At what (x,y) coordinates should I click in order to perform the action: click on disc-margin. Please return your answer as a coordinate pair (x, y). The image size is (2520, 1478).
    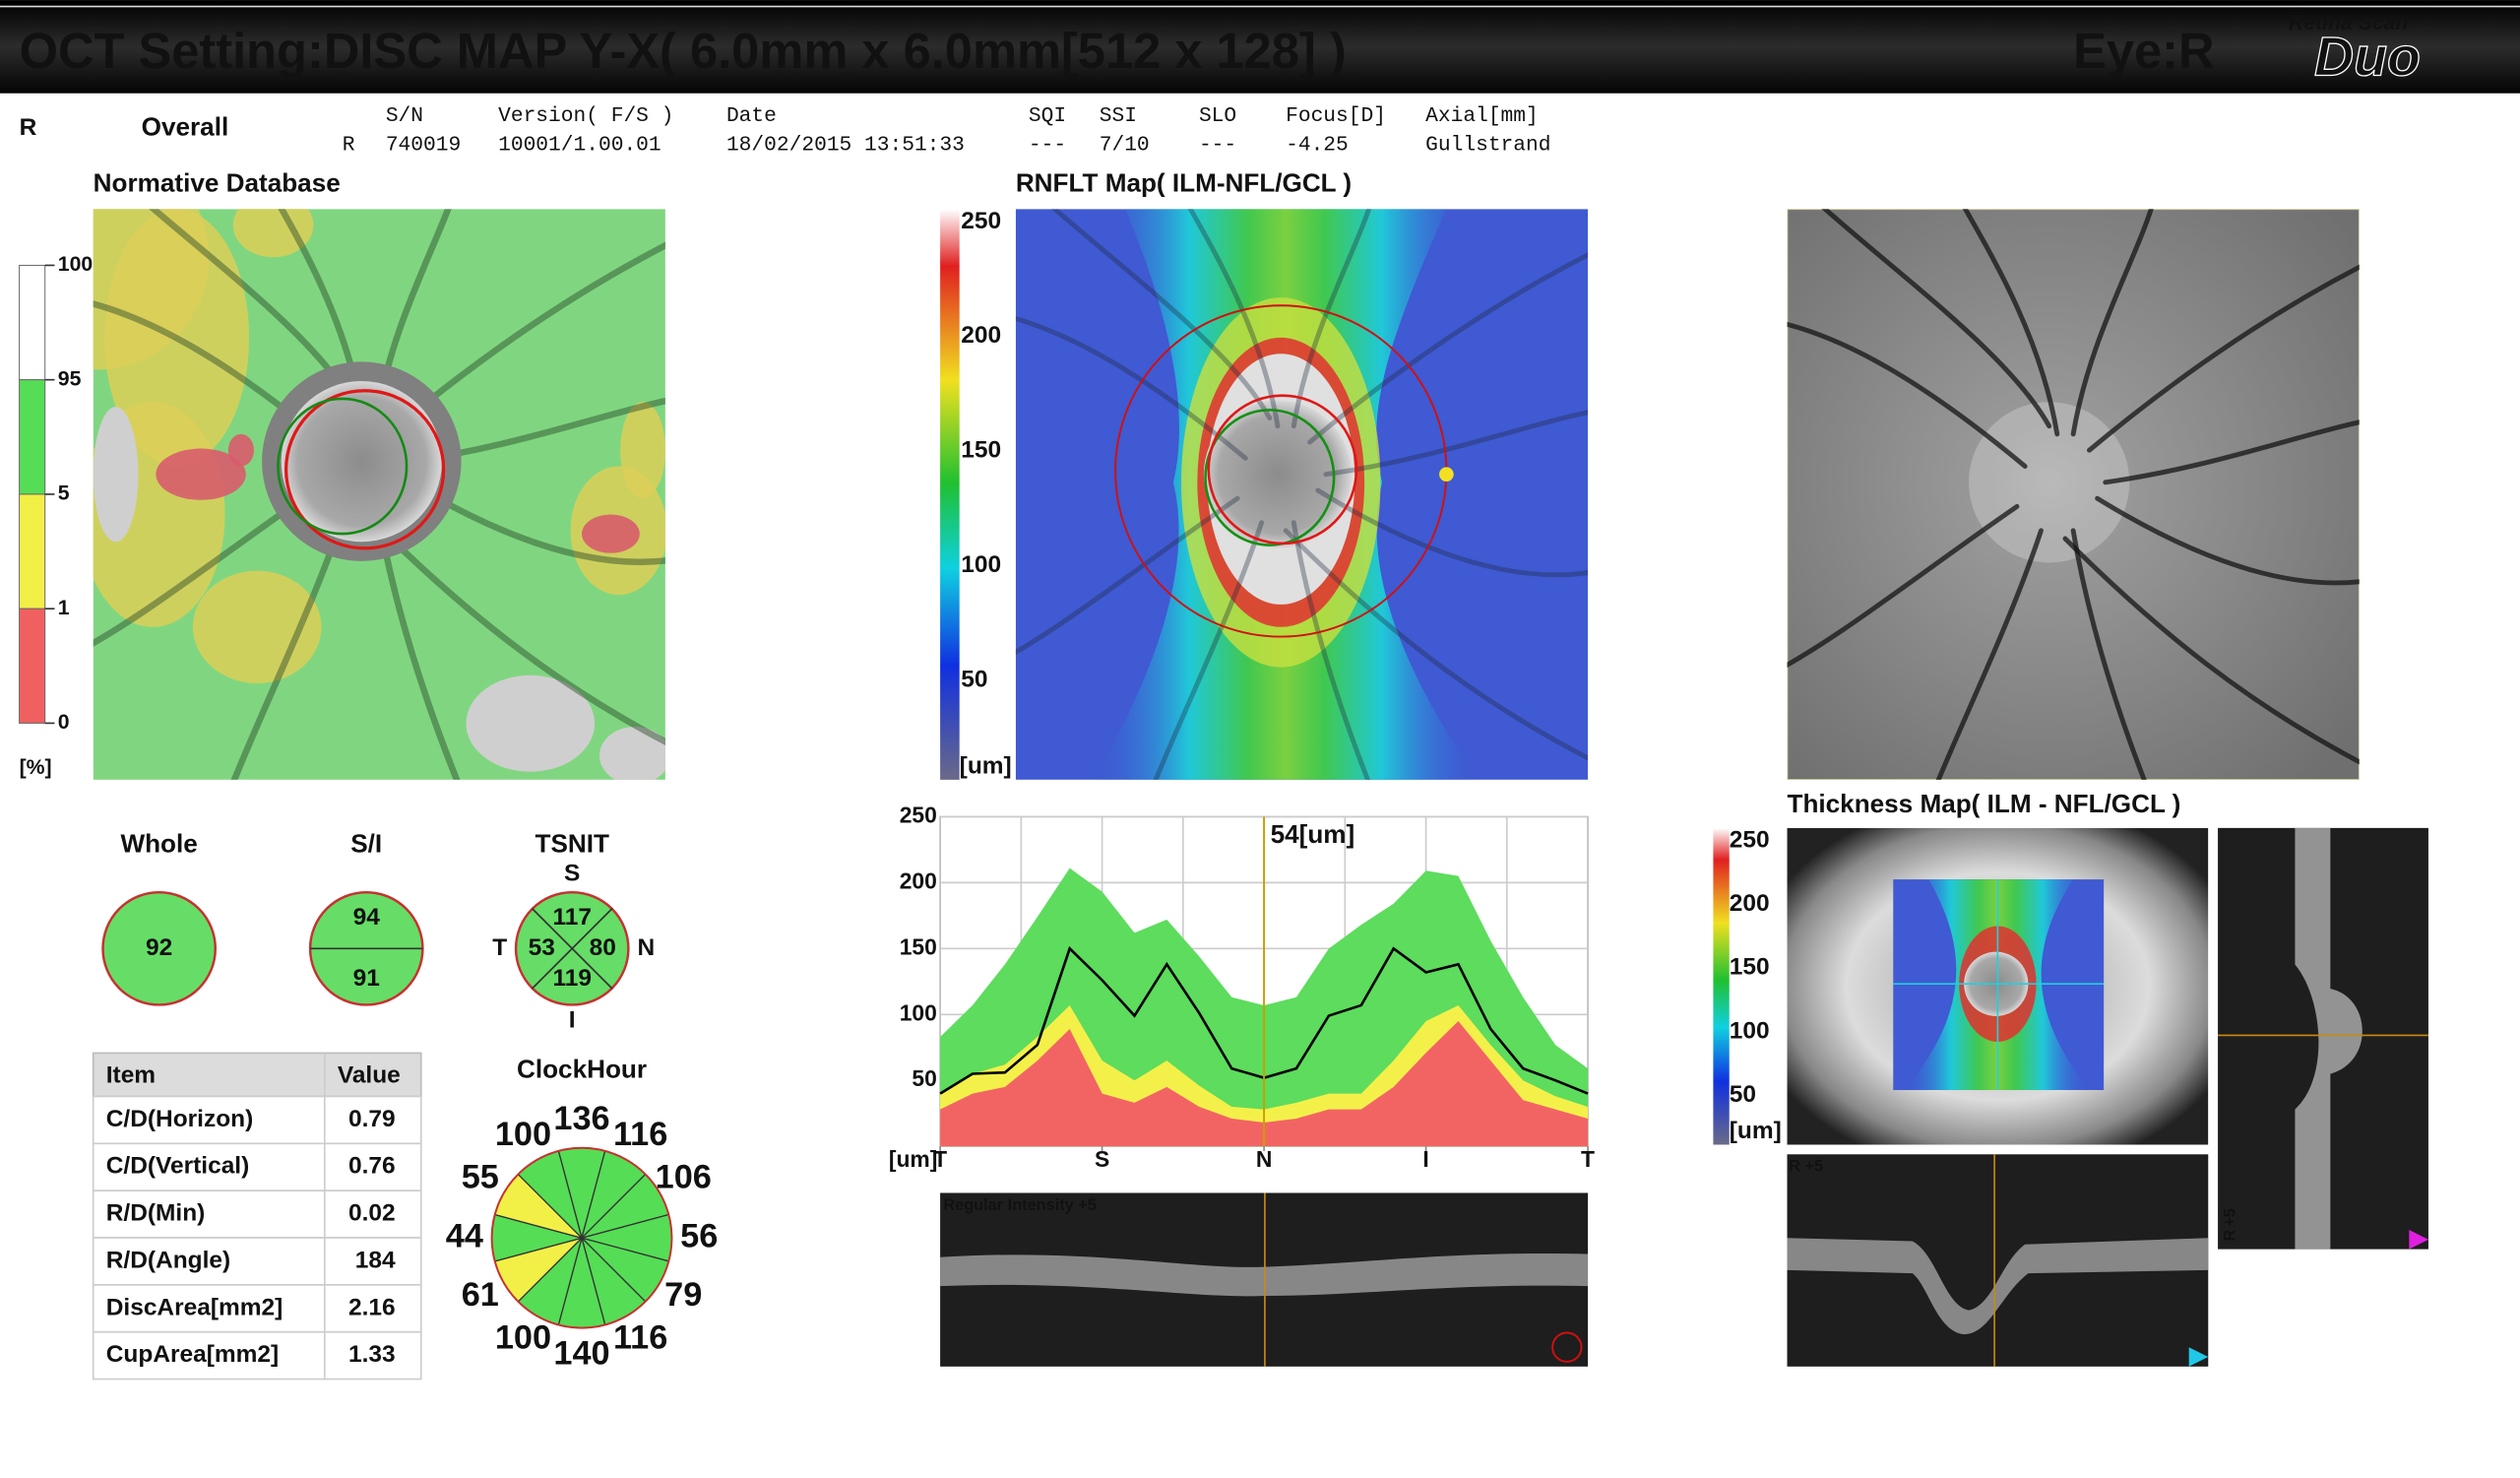
    Looking at the image, I should click on (1282, 470).